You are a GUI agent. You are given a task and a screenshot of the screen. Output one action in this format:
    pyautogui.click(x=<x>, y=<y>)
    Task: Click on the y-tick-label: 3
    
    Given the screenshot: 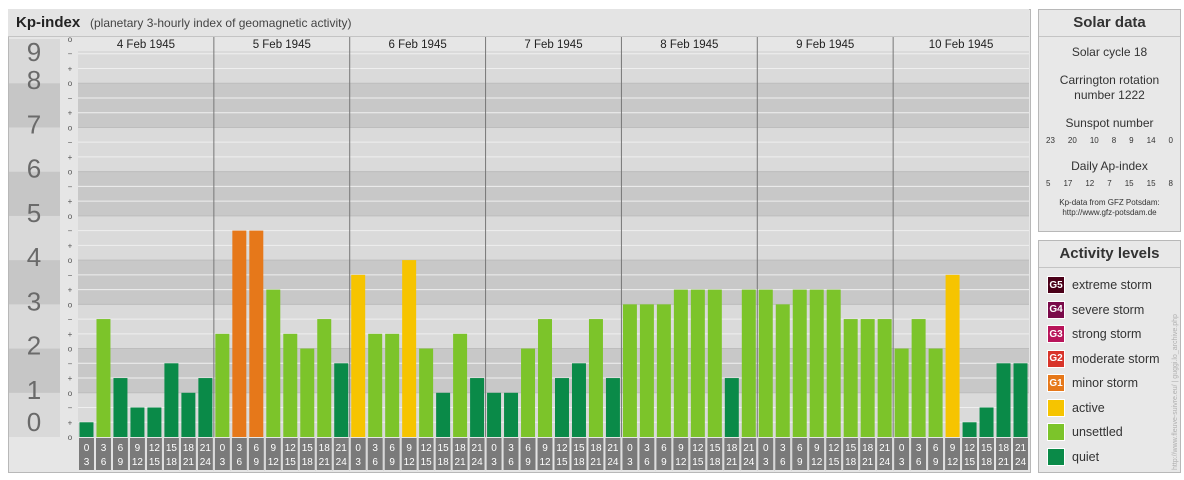 What is the action you would take?
    pyautogui.click(x=34, y=301)
    